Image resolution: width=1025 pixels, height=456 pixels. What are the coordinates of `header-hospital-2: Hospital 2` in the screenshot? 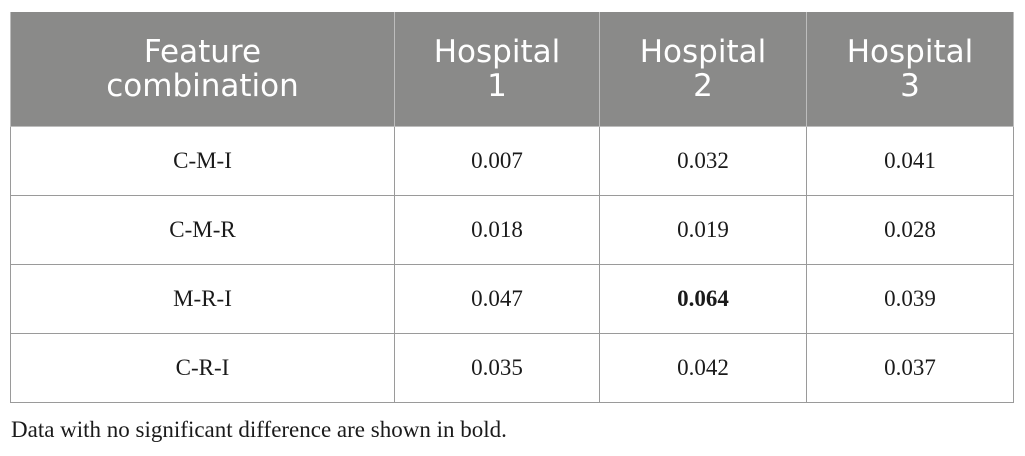 It's located at (703, 69).